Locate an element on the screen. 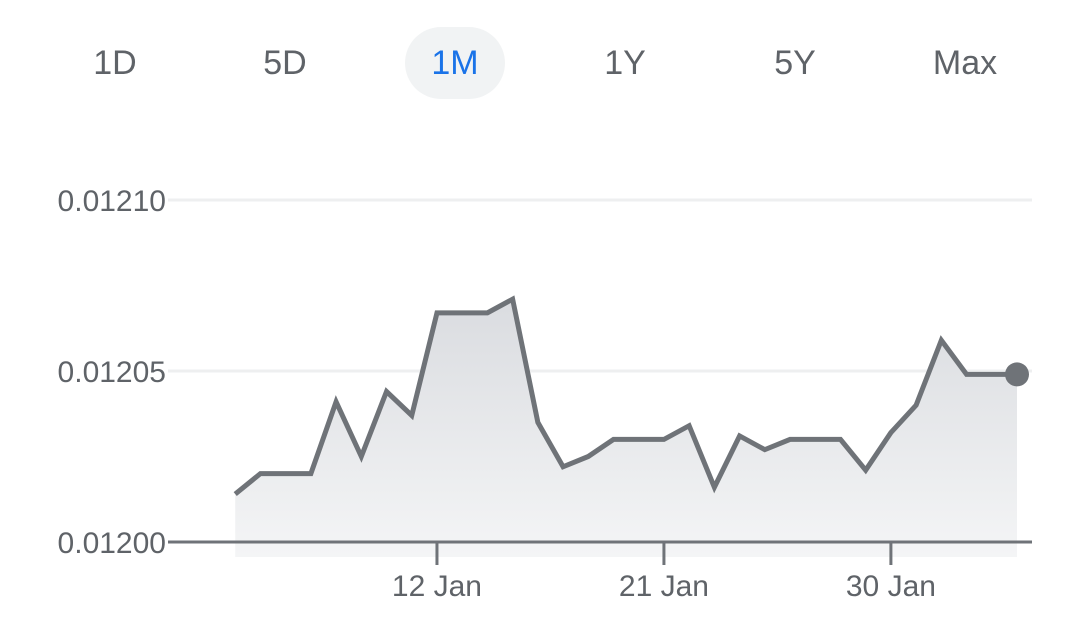 This screenshot has width=1080, height=619. time-range-tabs: 1D 5D 1M 1Y 5Y Max is located at coordinates (540, 63).